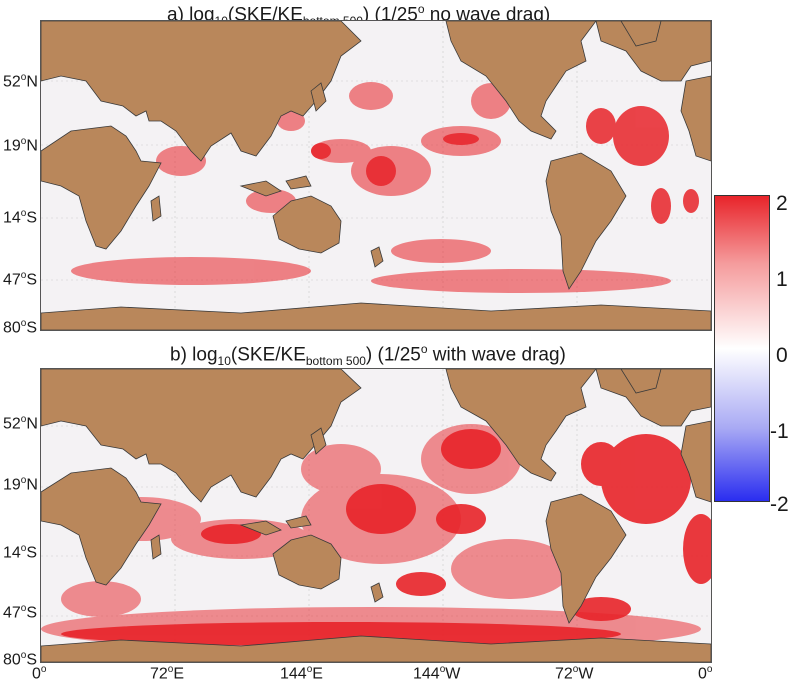 The image size is (800, 692). I want to click on colorbar-tick-neg2: -2, so click(779, 504).